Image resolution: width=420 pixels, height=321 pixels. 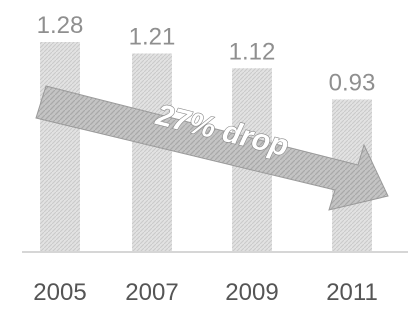 What do you see at coordinates (152, 36) in the screenshot?
I see `value-label-2007: 1.21` at bounding box center [152, 36].